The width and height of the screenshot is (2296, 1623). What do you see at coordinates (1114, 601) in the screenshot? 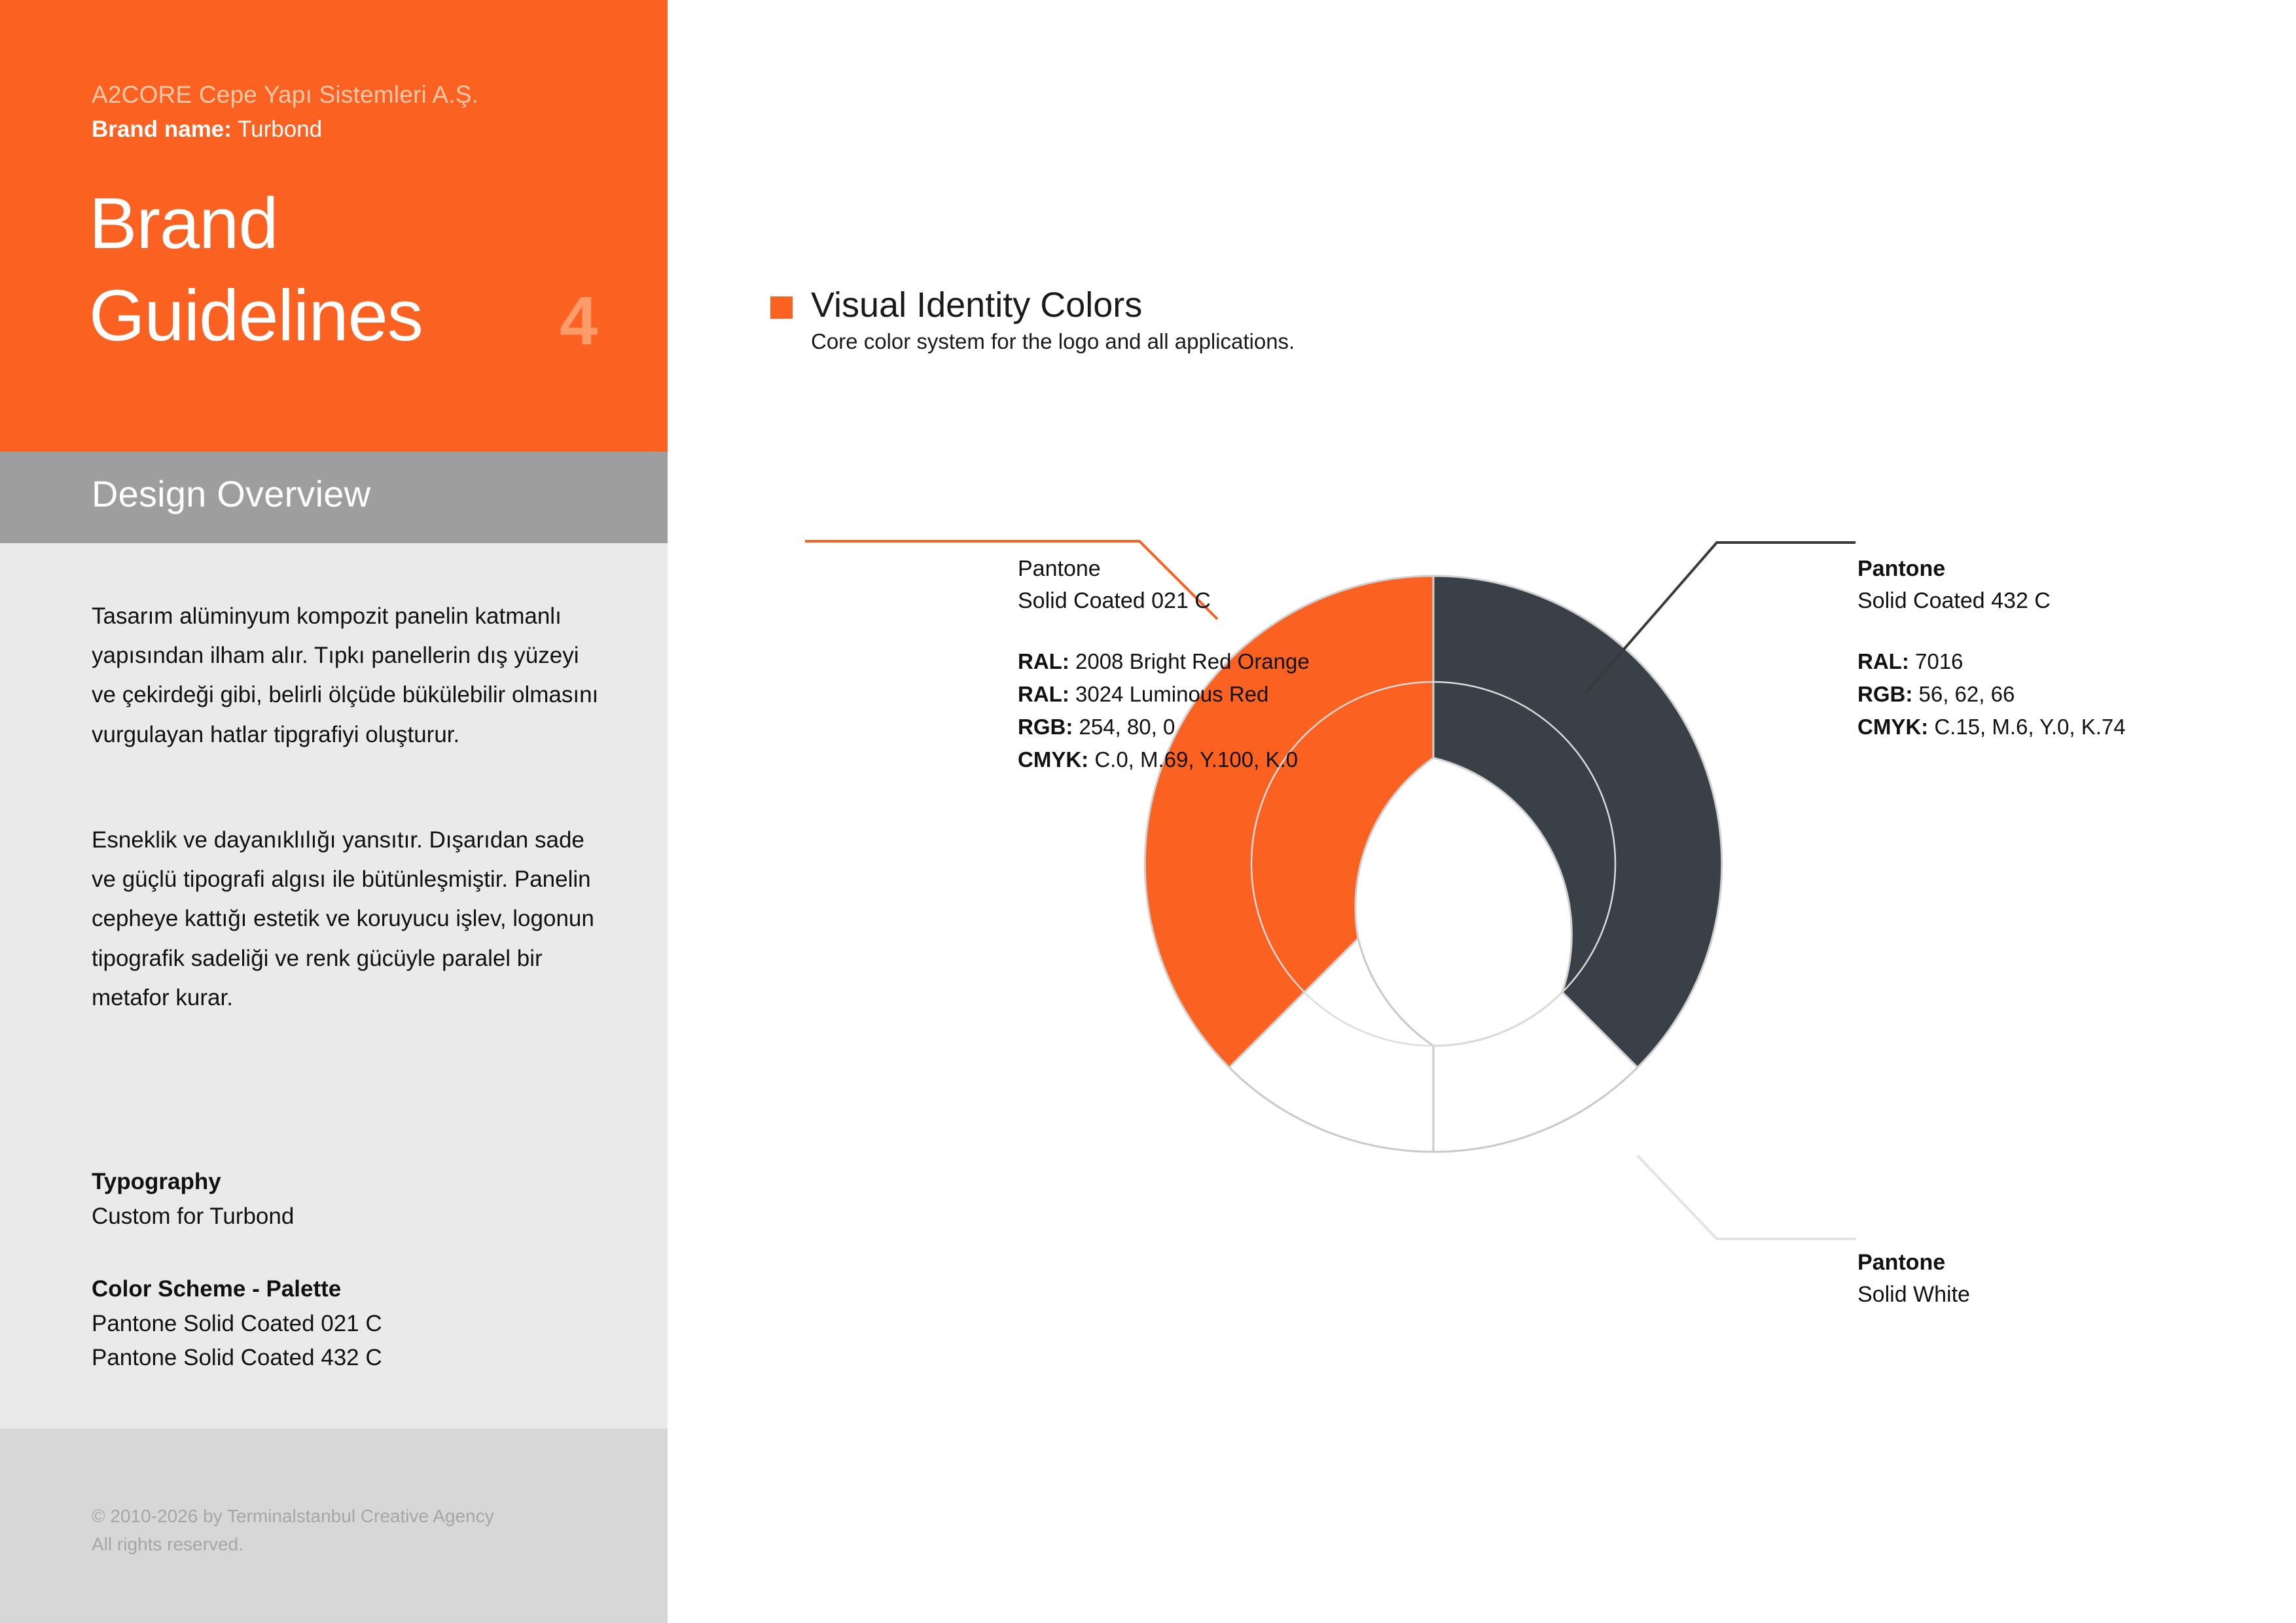
I see `callout-021c-name-line-2: Solid Coated 021 C` at bounding box center [1114, 601].